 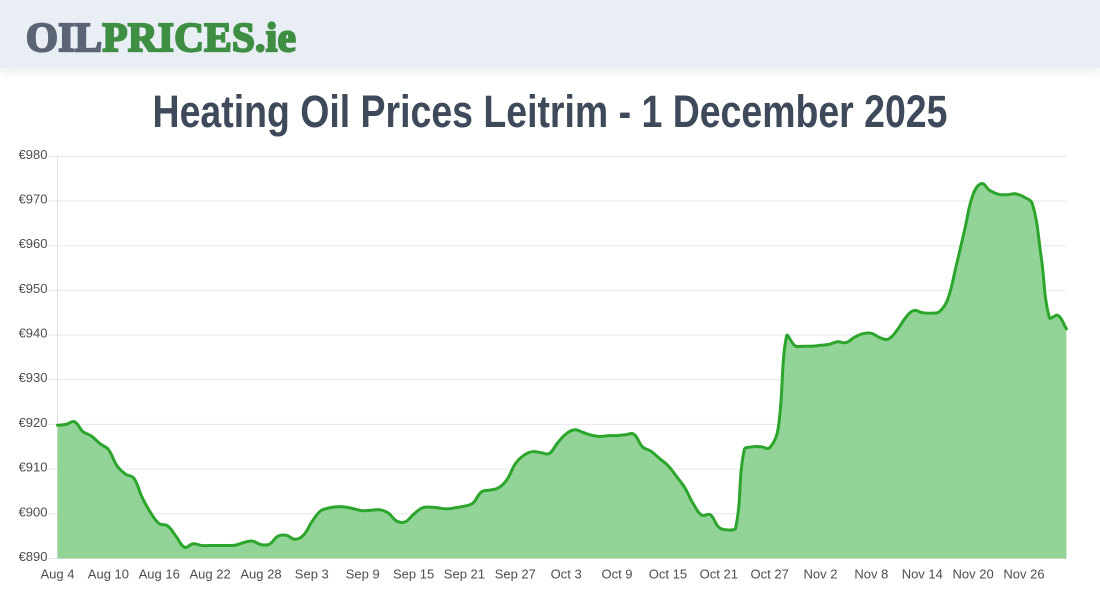 I want to click on svg-text: Aug 4, so click(x=58, y=574).